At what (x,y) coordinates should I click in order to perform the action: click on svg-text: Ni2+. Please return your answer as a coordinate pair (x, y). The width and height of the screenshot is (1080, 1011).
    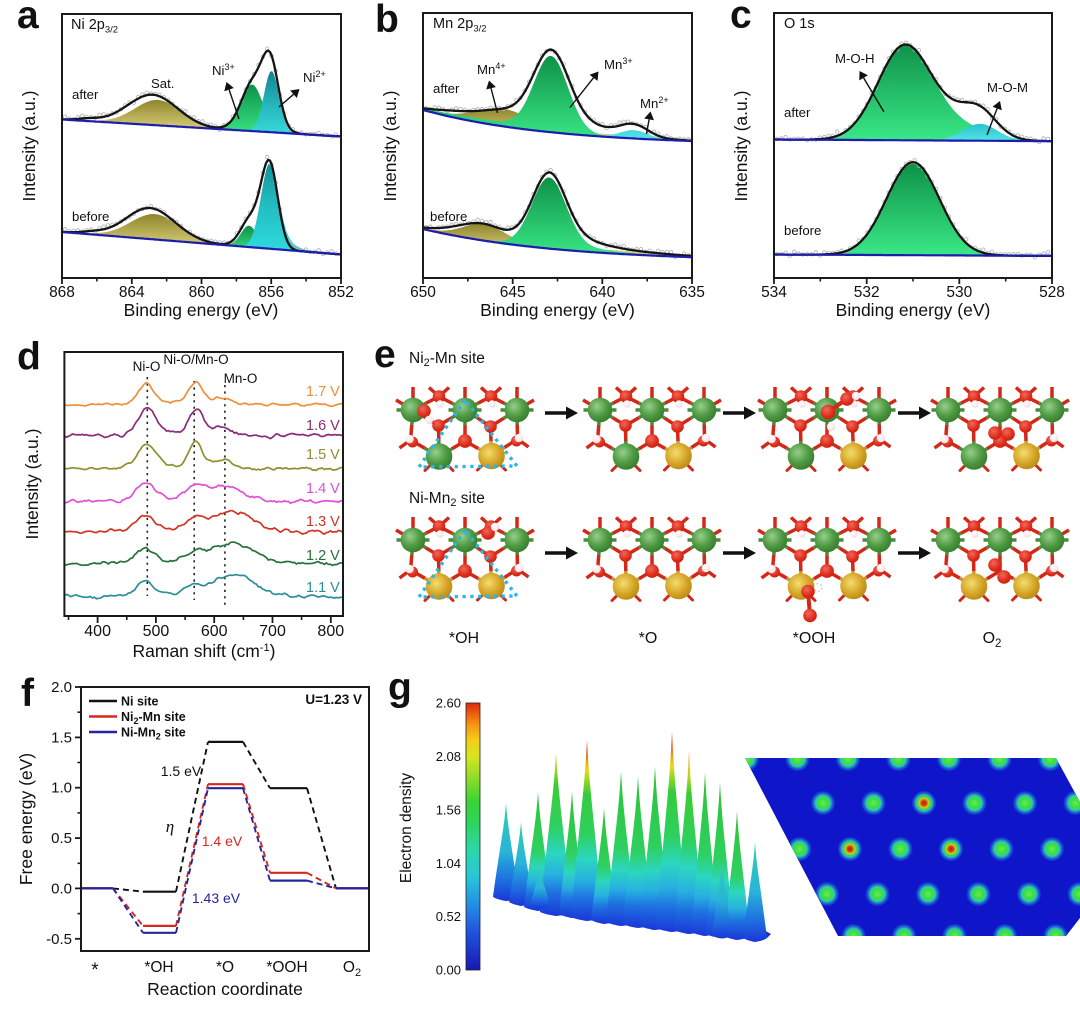
    Looking at the image, I should click on (314, 77).